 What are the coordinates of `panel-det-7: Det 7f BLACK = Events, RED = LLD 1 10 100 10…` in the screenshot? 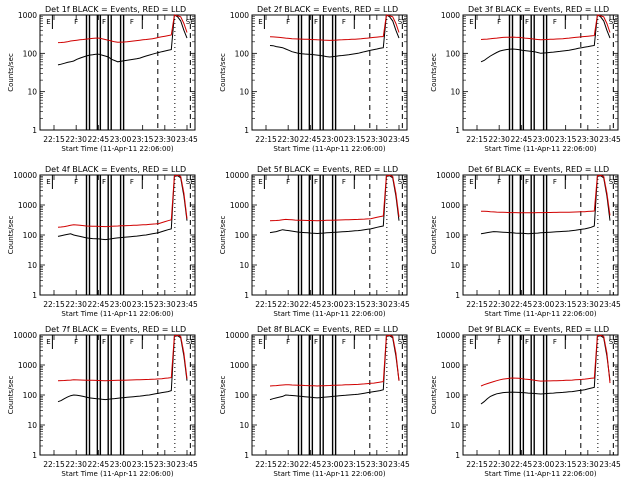 It's located at (102, 401).